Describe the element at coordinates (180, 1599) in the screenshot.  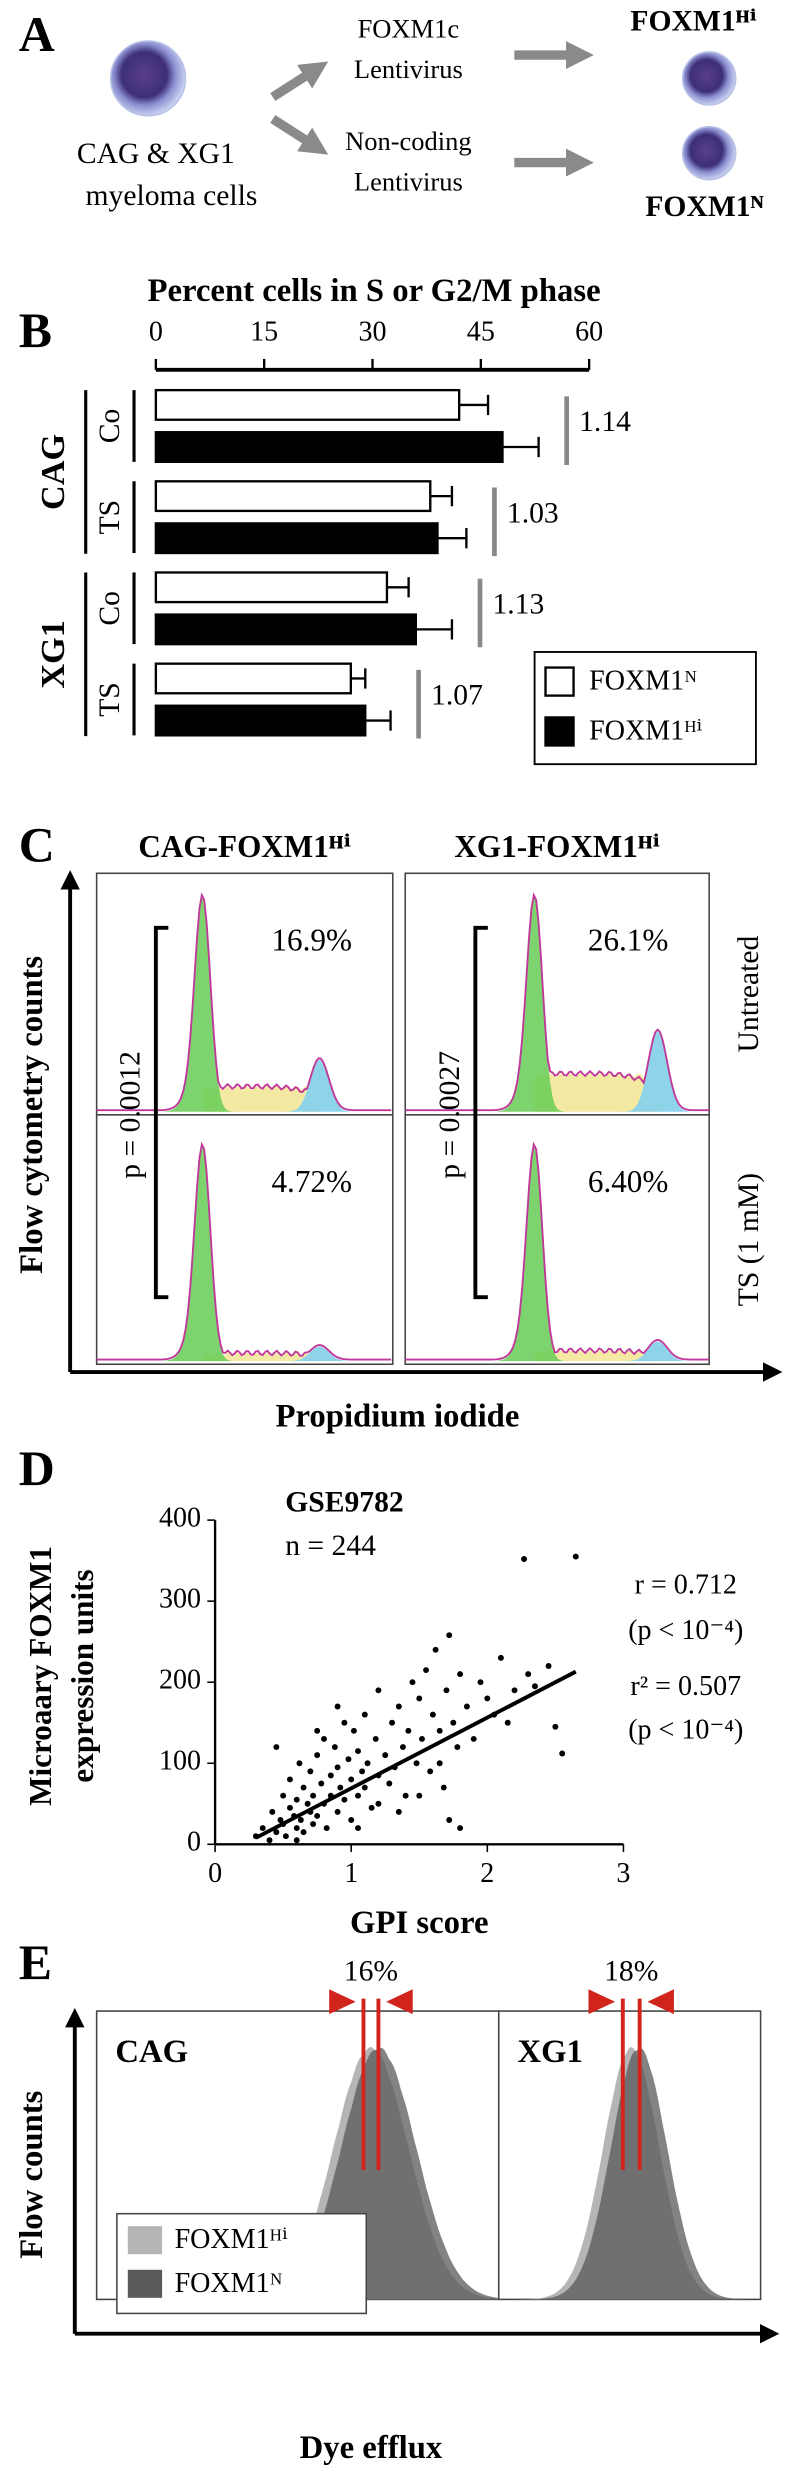
I see `y-tick-label: 300` at that location.